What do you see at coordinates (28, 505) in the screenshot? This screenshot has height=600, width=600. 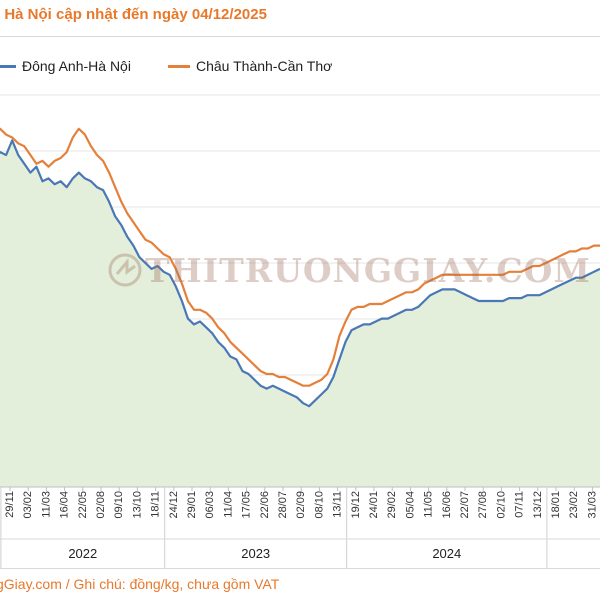 I see `x-tick-label: 03/02` at bounding box center [28, 505].